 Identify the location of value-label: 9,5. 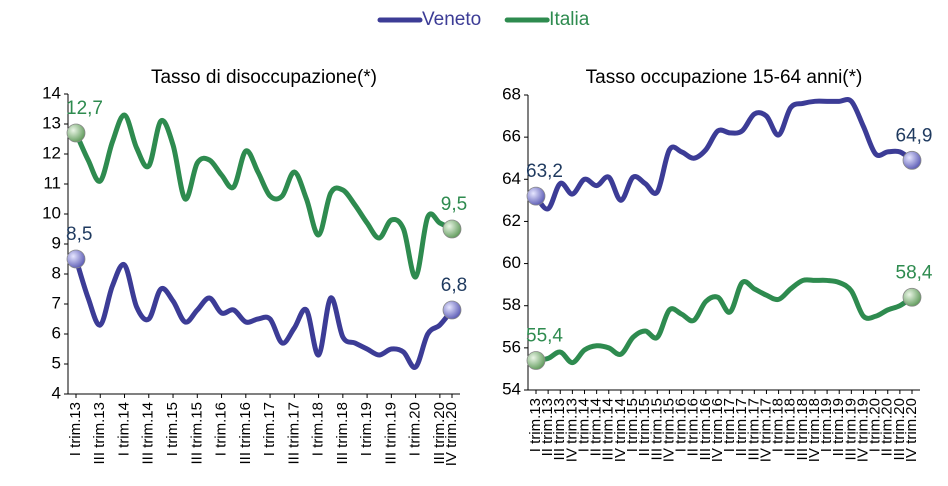
(454, 204).